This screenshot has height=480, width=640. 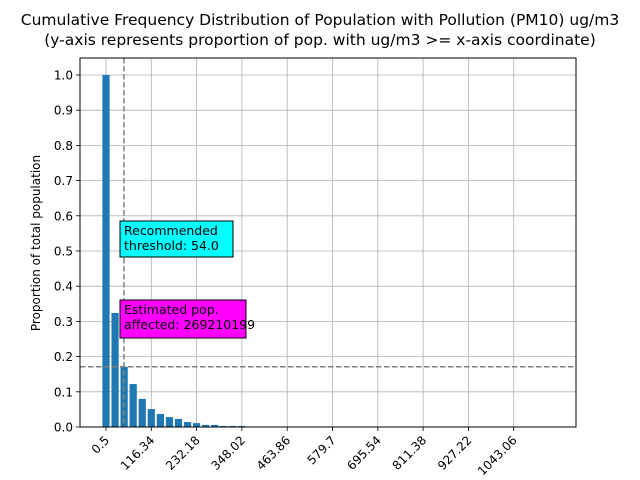 I want to click on x-tick-label: 695.54, so click(x=364, y=453).